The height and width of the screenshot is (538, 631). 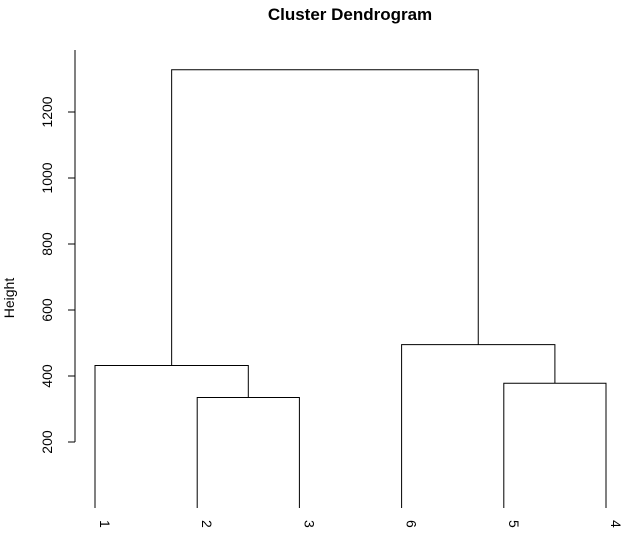 What do you see at coordinates (248, 452) in the screenshot?
I see `merge-link-a` at bounding box center [248, 452].